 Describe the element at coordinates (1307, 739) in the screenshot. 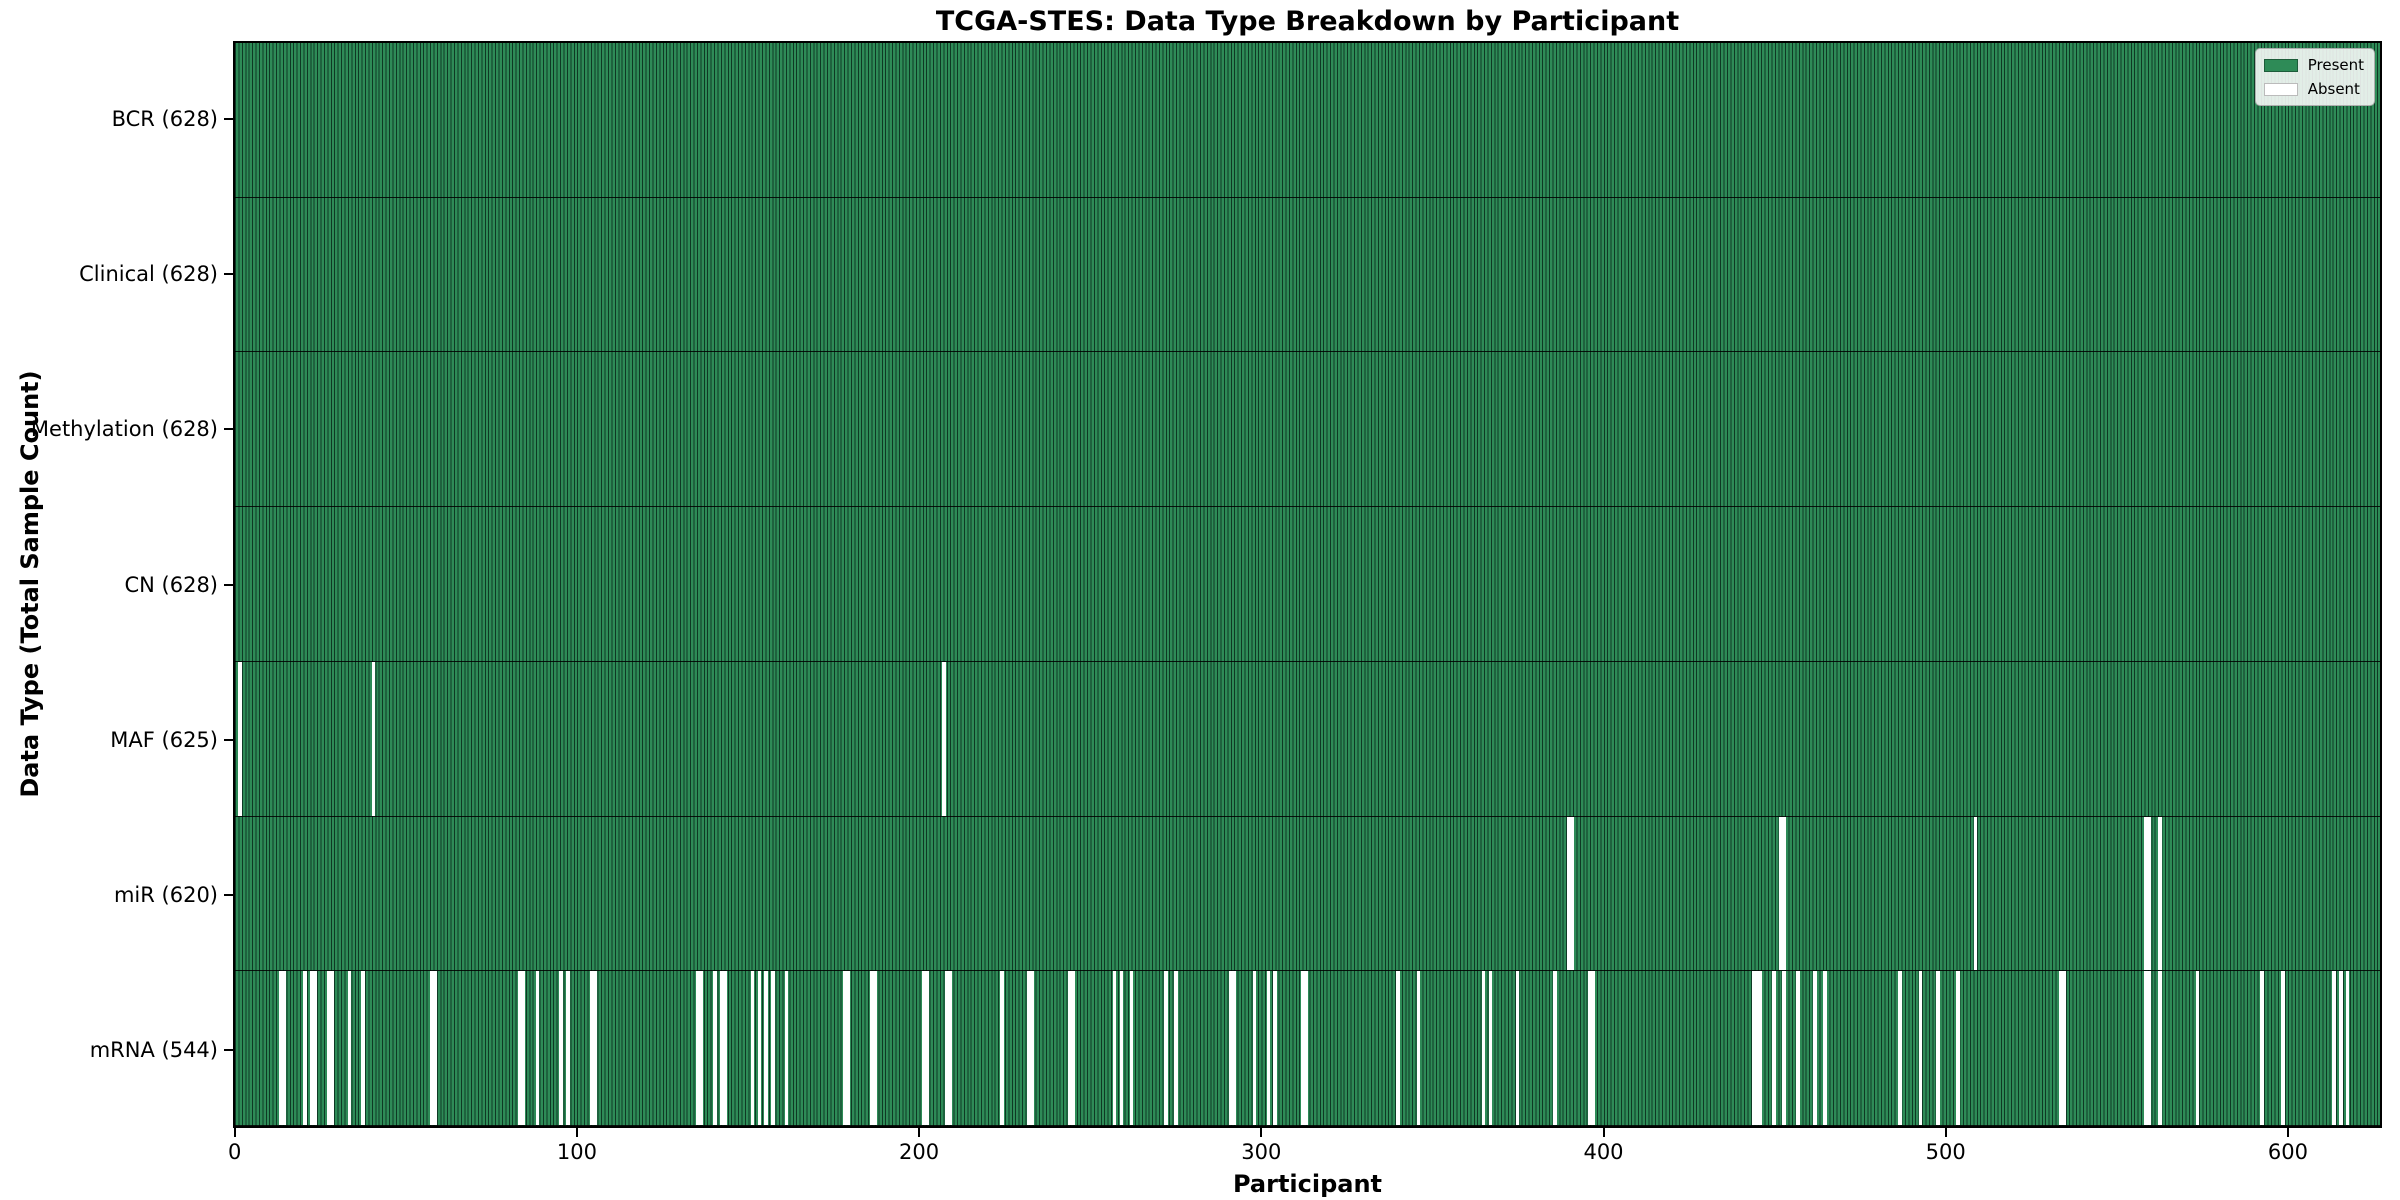

I see `row-MAF` at that location.